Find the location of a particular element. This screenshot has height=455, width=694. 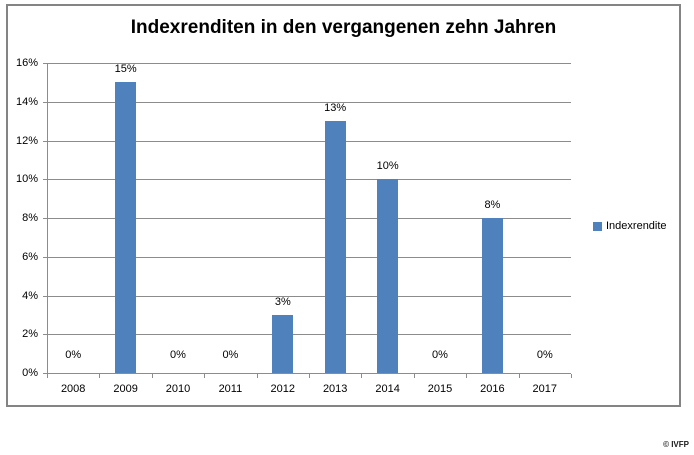

x-axis-line is located at coordinates (309, 373).